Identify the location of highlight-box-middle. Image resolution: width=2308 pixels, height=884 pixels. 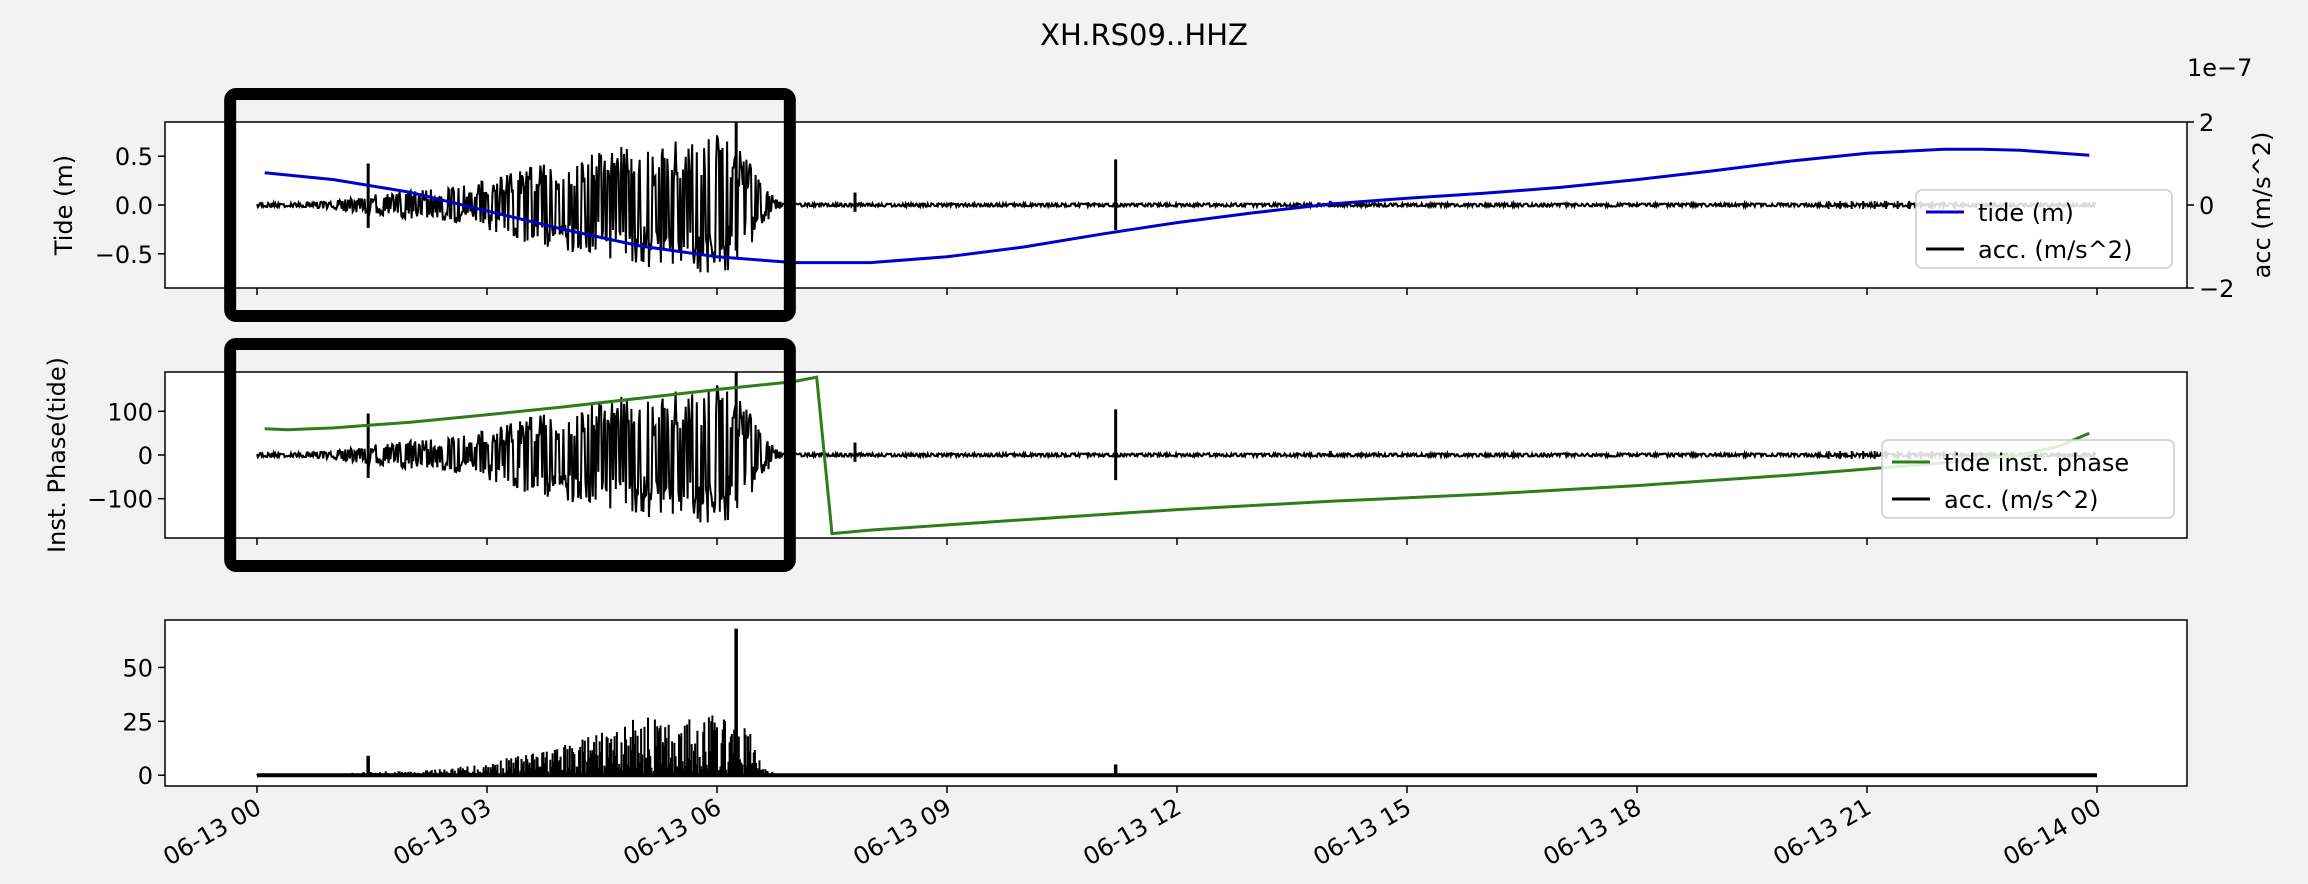
(510, 455).